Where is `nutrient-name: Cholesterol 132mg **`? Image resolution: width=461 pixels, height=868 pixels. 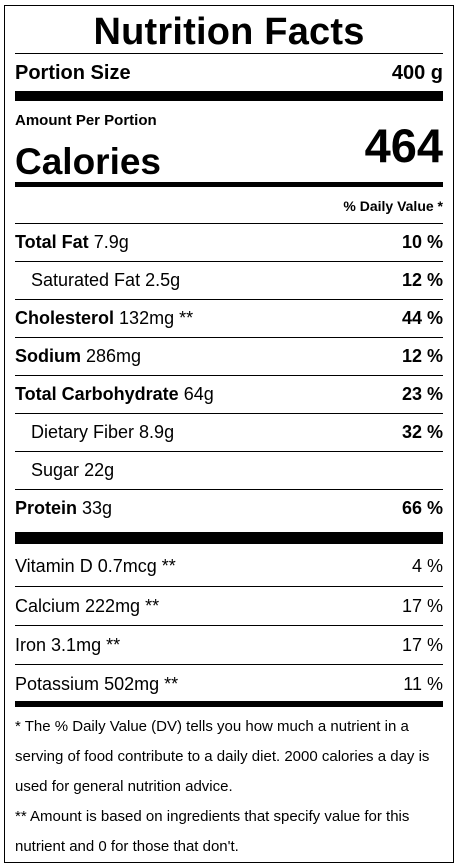
nutrient-name: Cholesterol 132mg ** is located at coordinates (104, 318).